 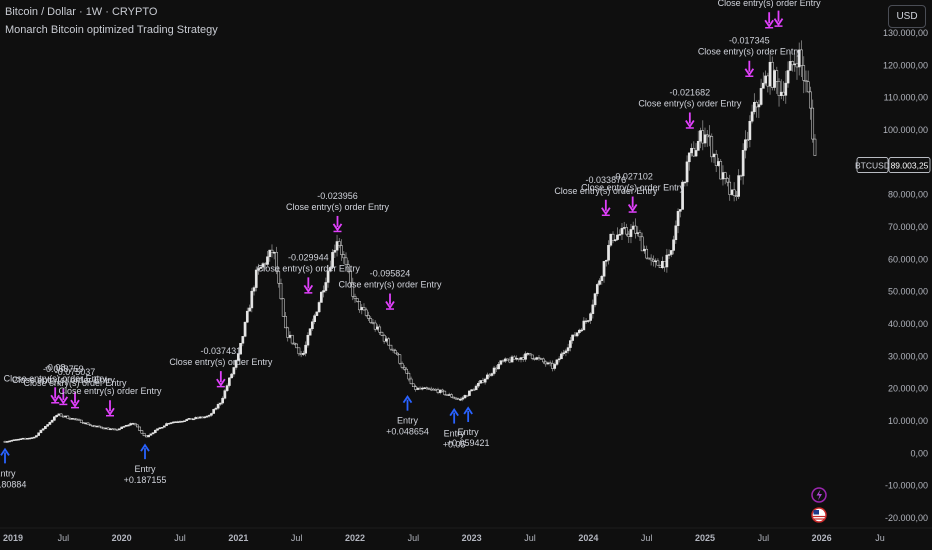 What do you see at coordinates (407, 416) in the screenshot?
I see `trade-marker-10: Entry+0.048654` at bounding box center [407, 416].